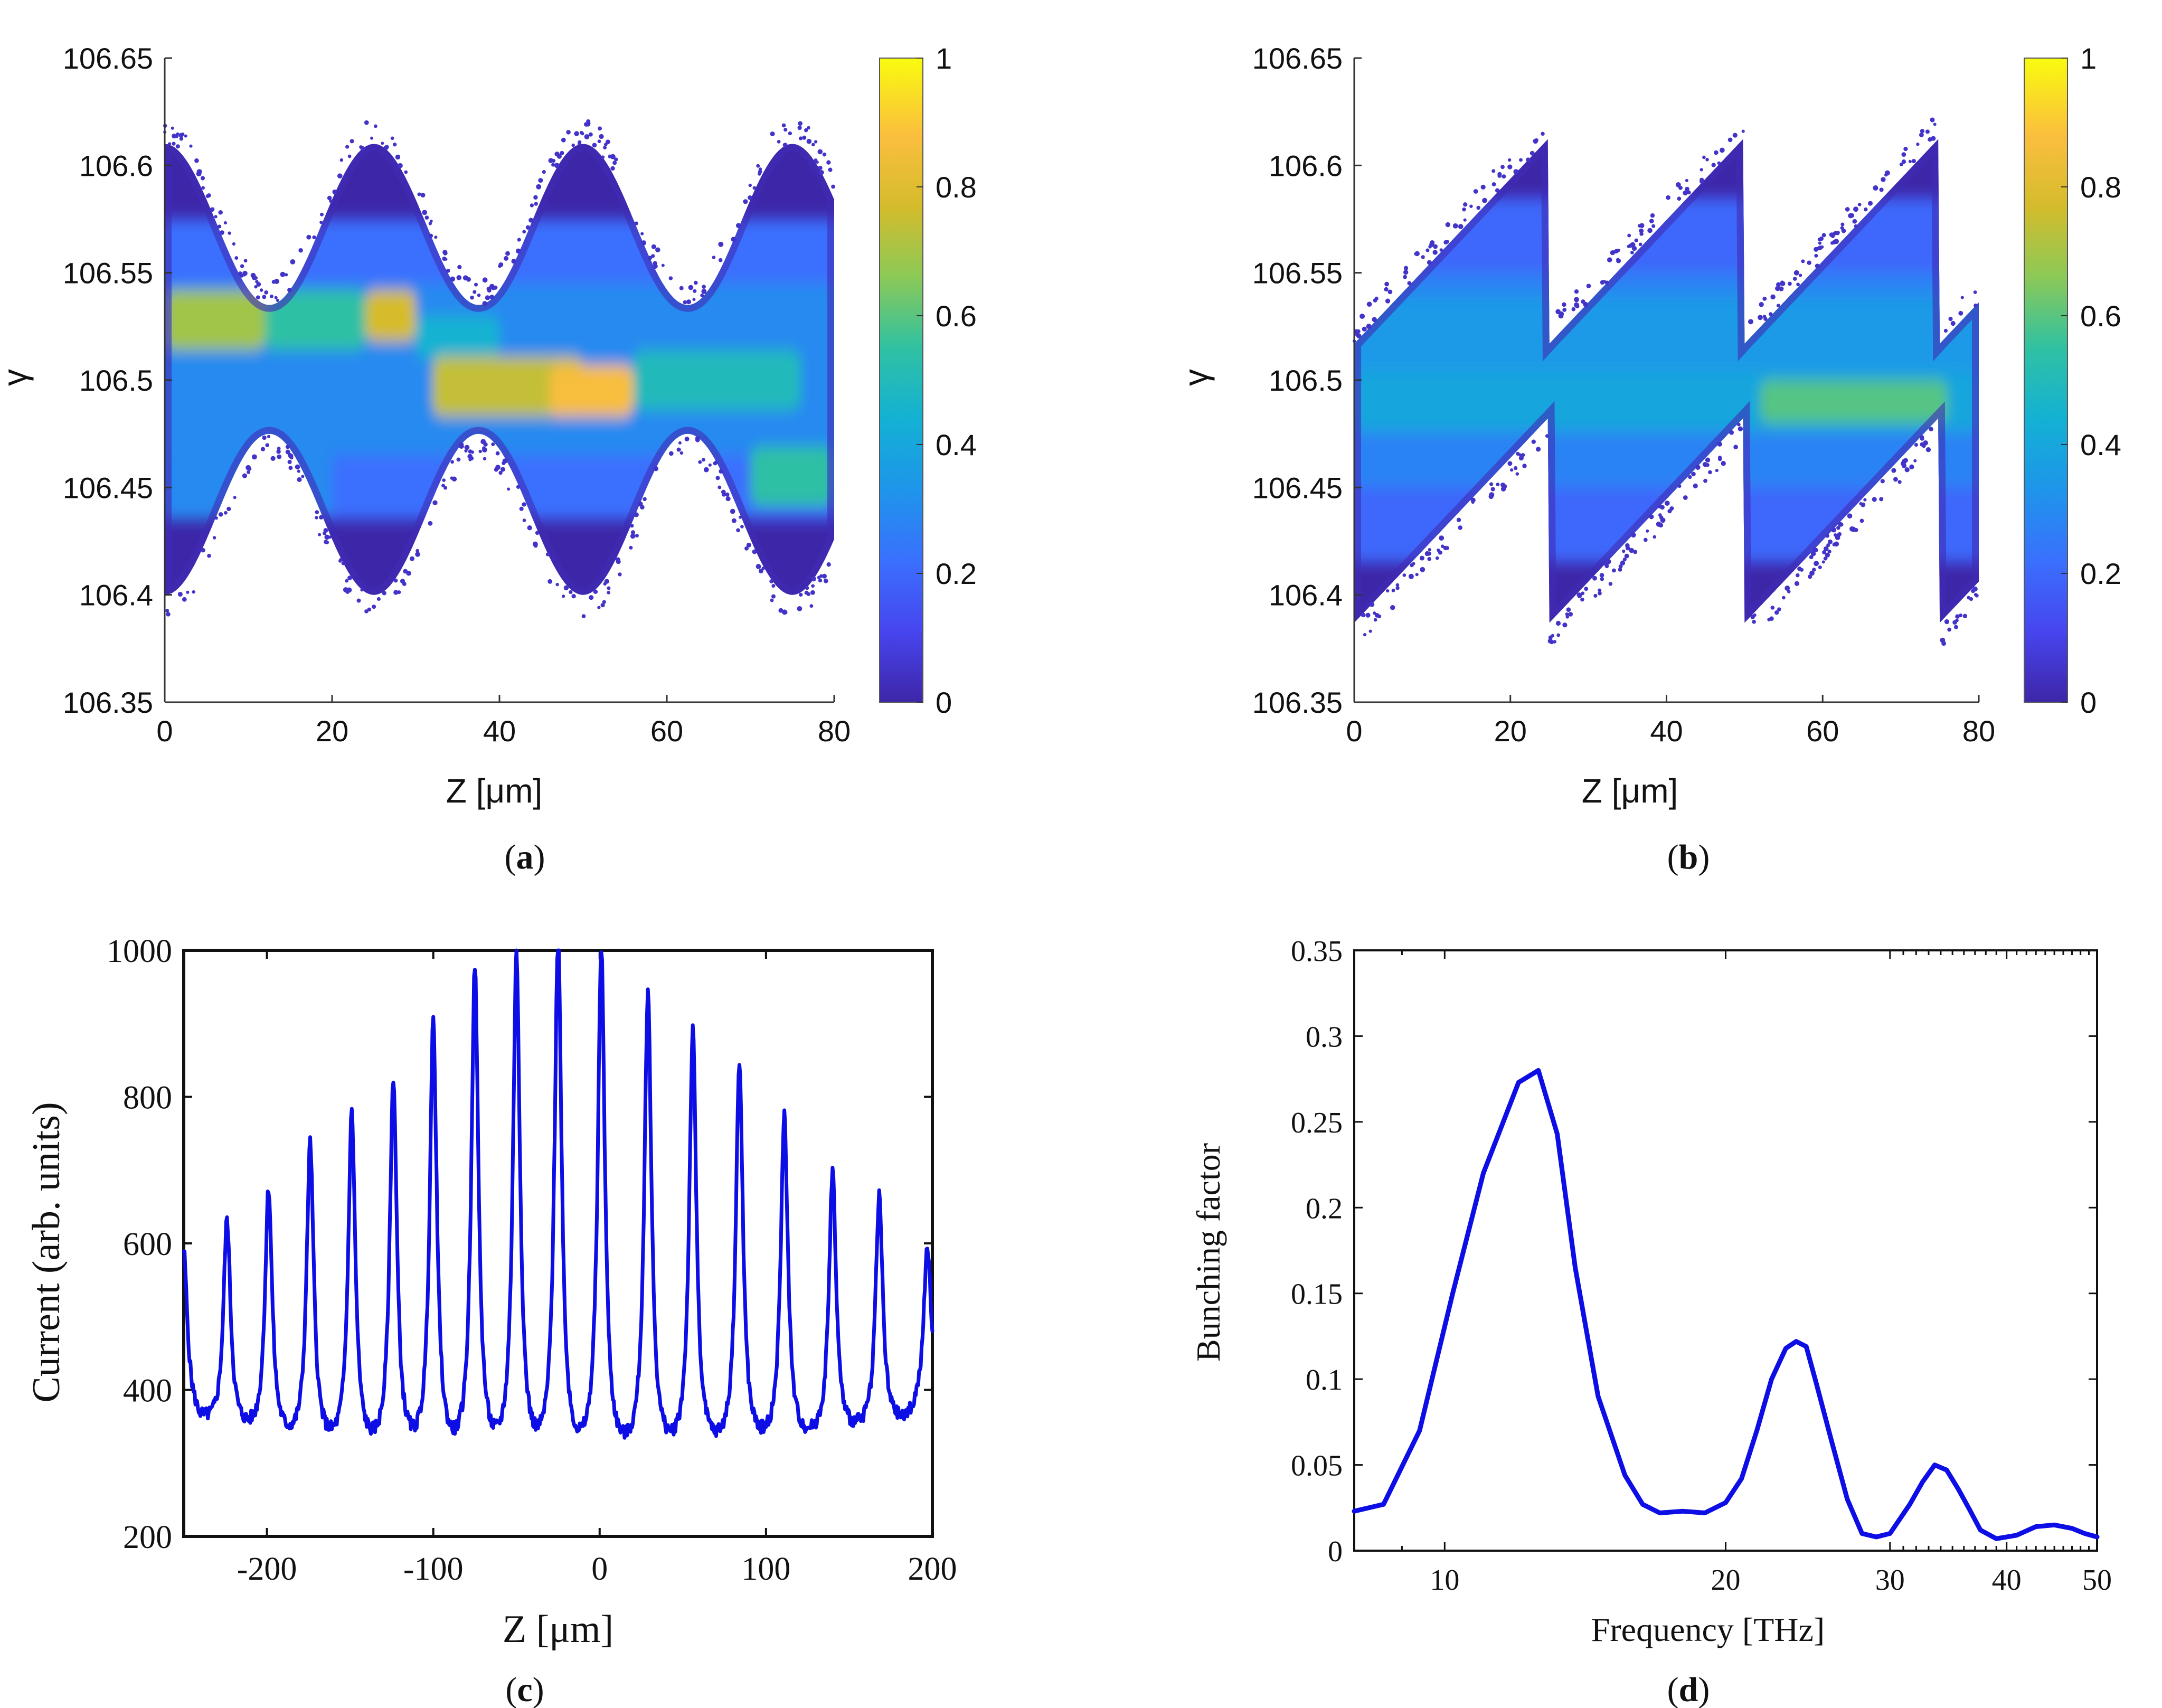 This screenshot has height=1708, width=2162. I want to click on panel-d-axes: 10 20 30 40 50 0 0.05 0.1 0.15 0.2 0.25 0.3 0.35, so click(1701, 1266).